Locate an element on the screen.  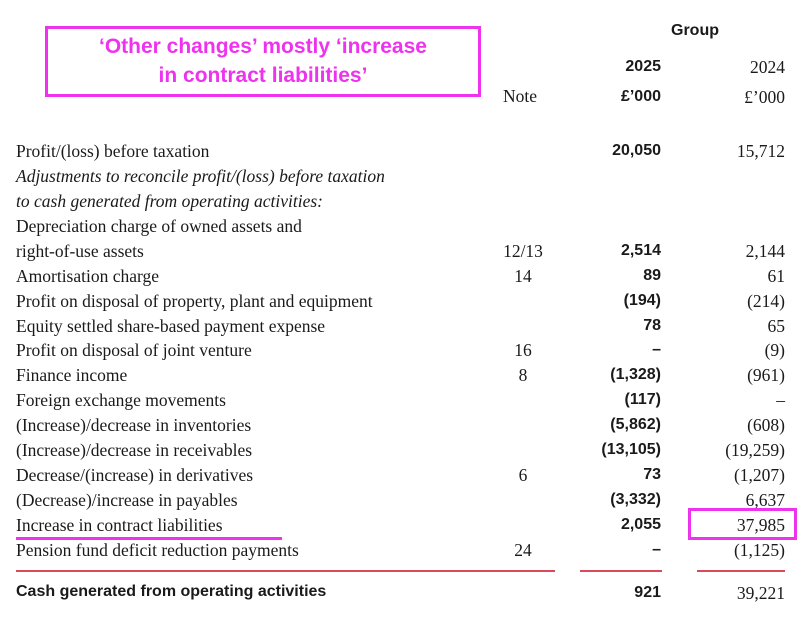
row-value-2025: (5,862) is located at coordinates (635, 424).